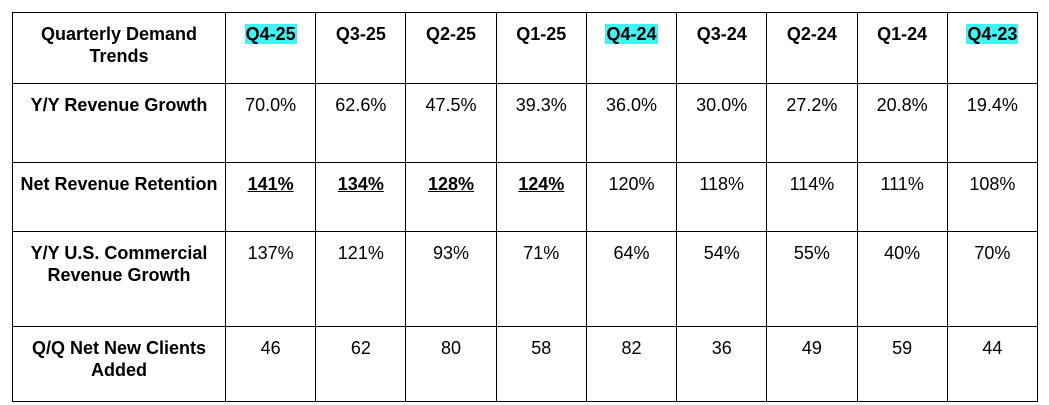  What do you see at coordinates (902, 105) in the screenshot?
I see `cell-value: 20.8%` at bounding box center [902, 105].